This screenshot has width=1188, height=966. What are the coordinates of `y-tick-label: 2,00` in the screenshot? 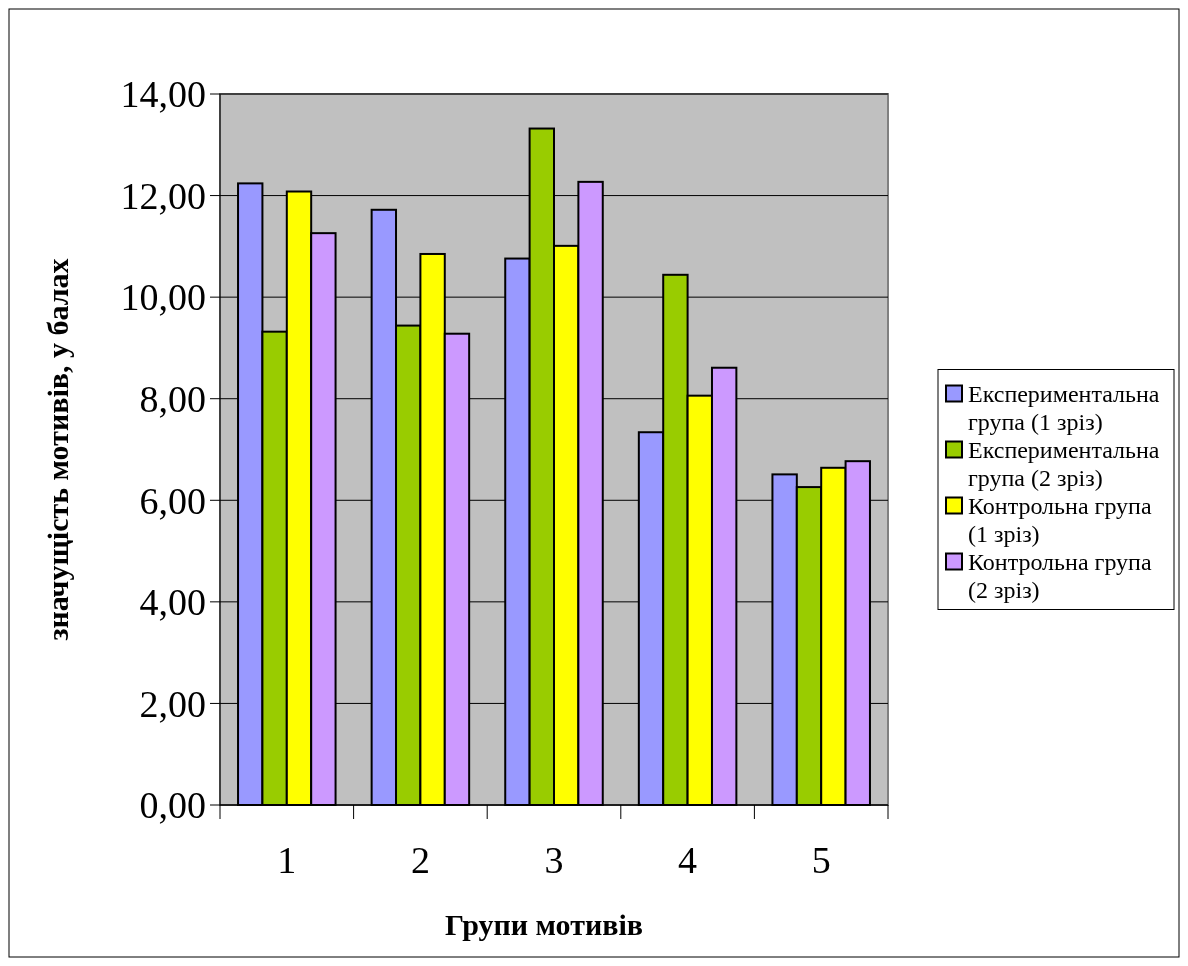 It's located at (172, 703).